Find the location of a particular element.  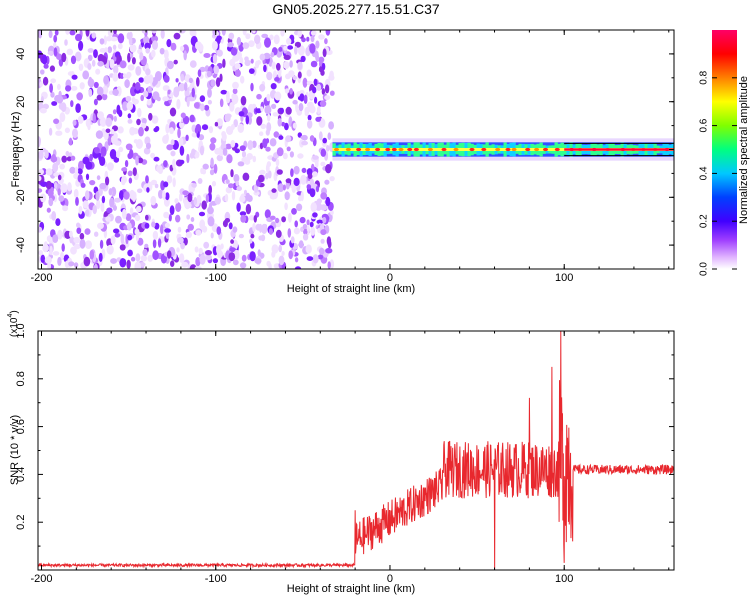

carrier-band-tail is located at coordinates (619, 149).